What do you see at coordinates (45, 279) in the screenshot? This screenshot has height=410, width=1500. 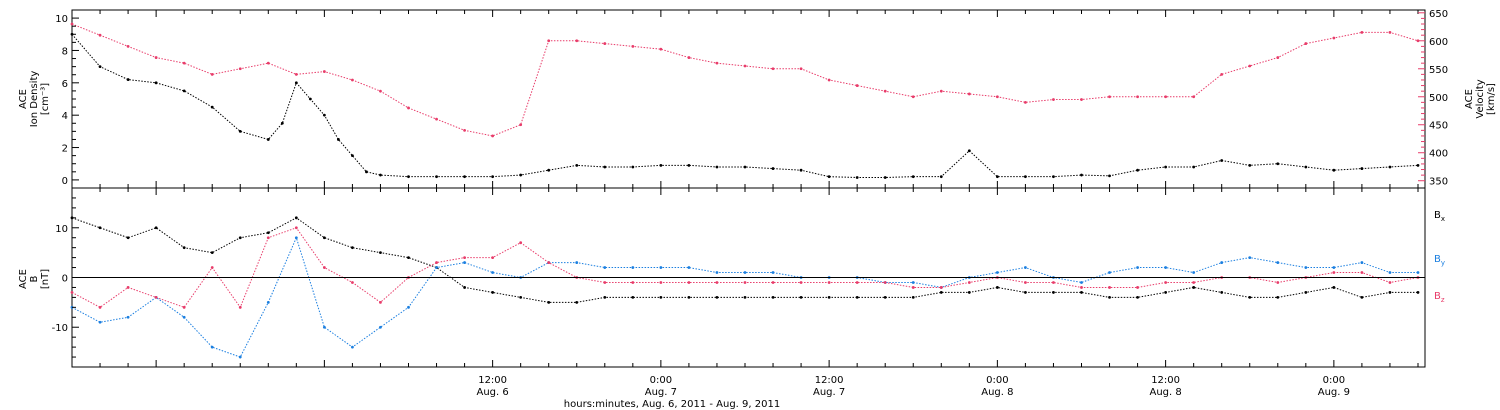 I see `bottom-axis-label-line-3: [nT]` at bounding box center [45, 279].